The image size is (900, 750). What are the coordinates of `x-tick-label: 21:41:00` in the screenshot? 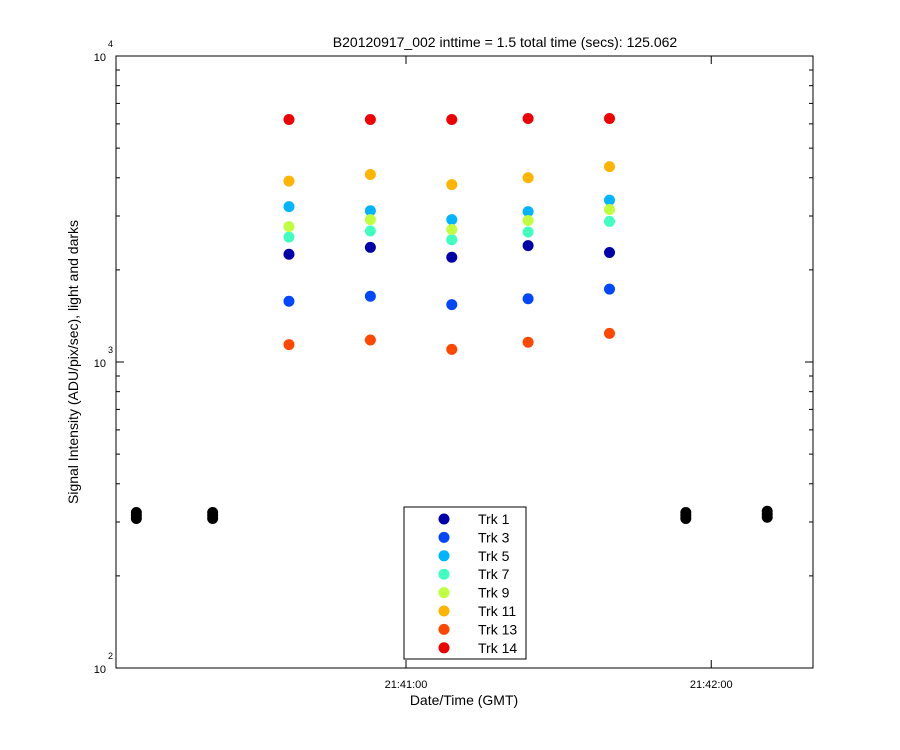 It's located at (406, 685).